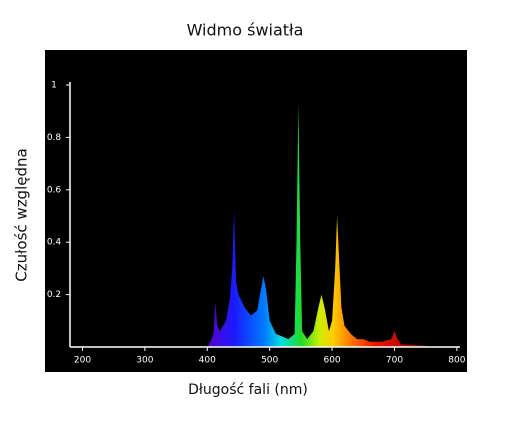  Describe the element at coordinates (207, 361) in the screenshot. I see `x-tick-label: 400` at that location.